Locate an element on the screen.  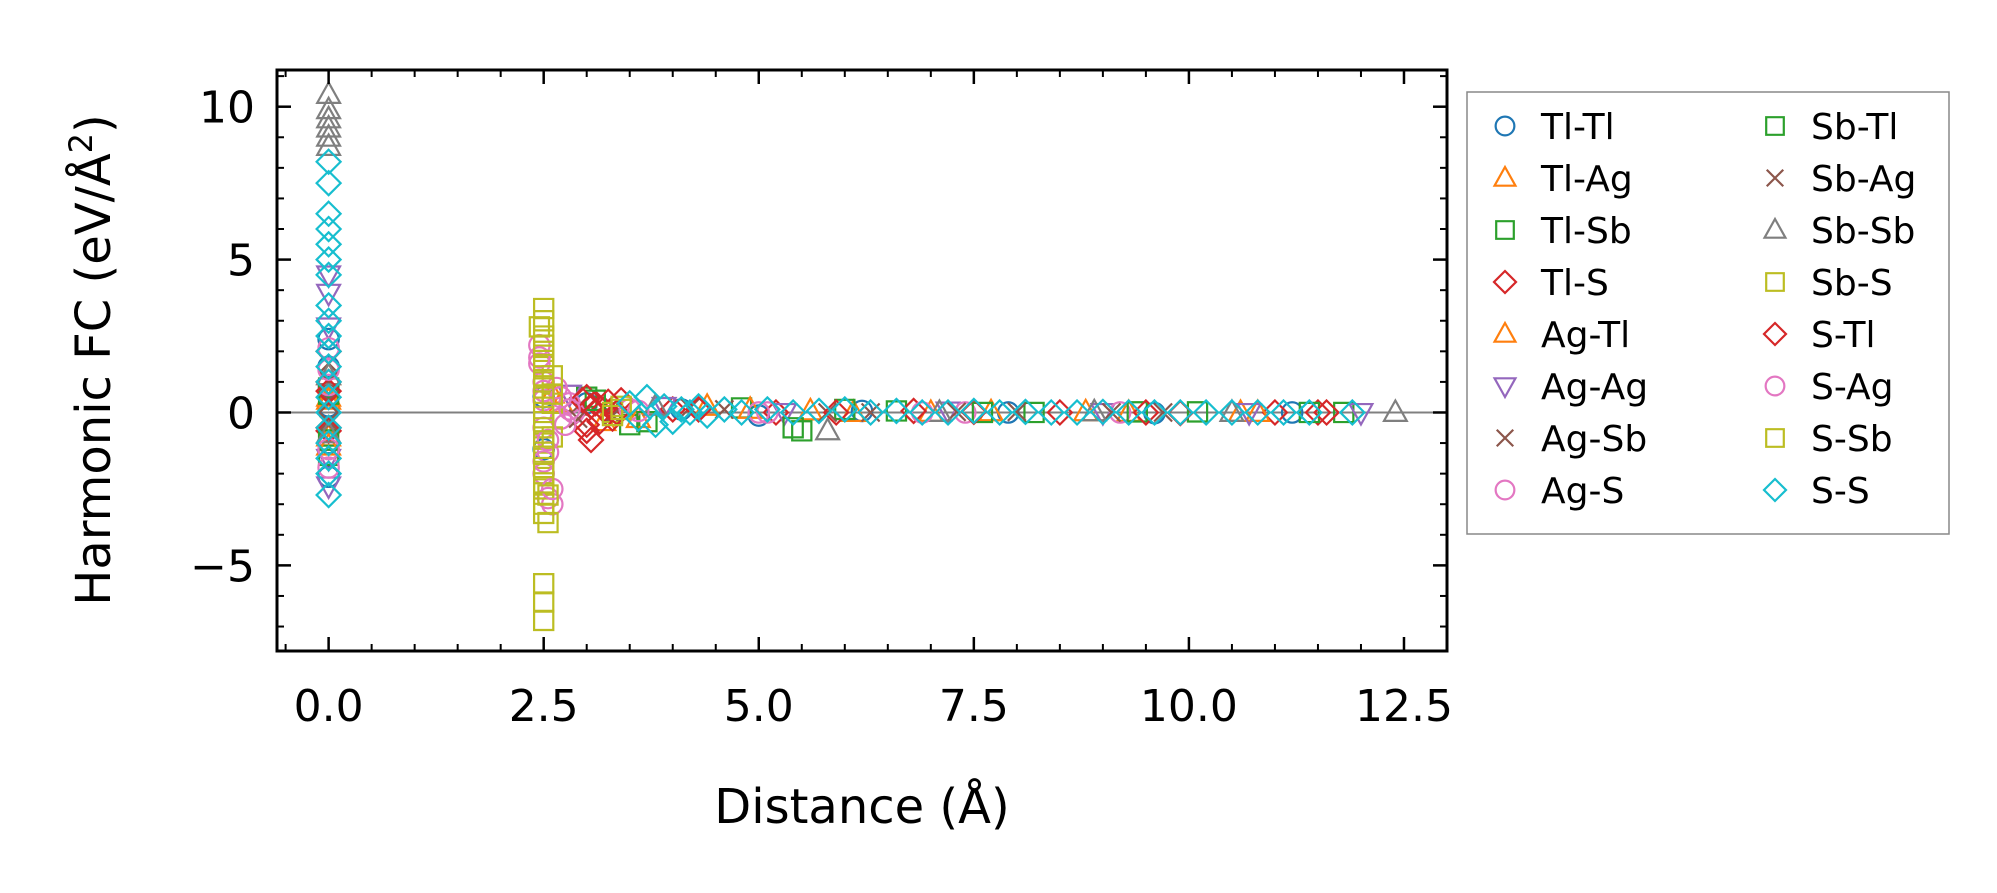
point-ag-tl is located at coordinates (1258, 410).